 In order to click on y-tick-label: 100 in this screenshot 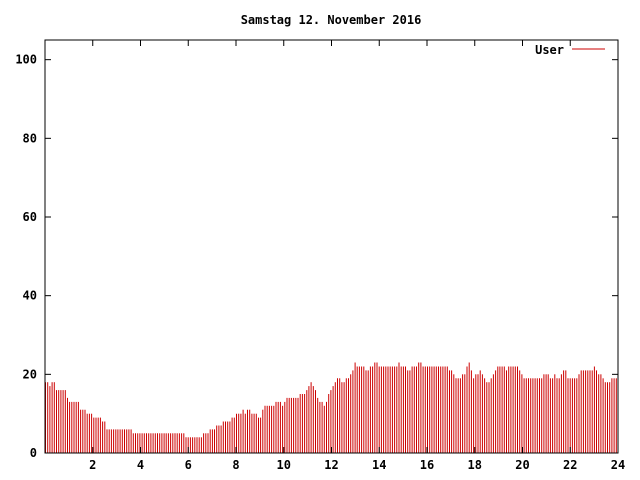, I will do `click(26, 60)`.